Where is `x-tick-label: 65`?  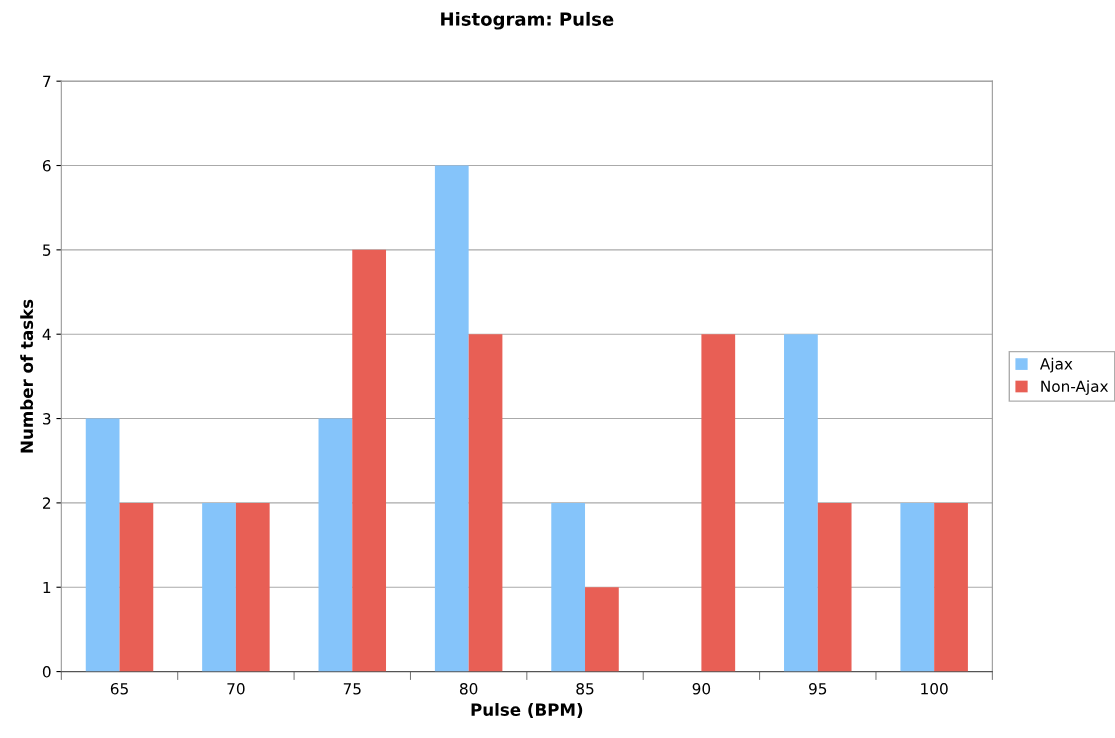
x-tick-label: 65 is located at coordinates (119, 688).